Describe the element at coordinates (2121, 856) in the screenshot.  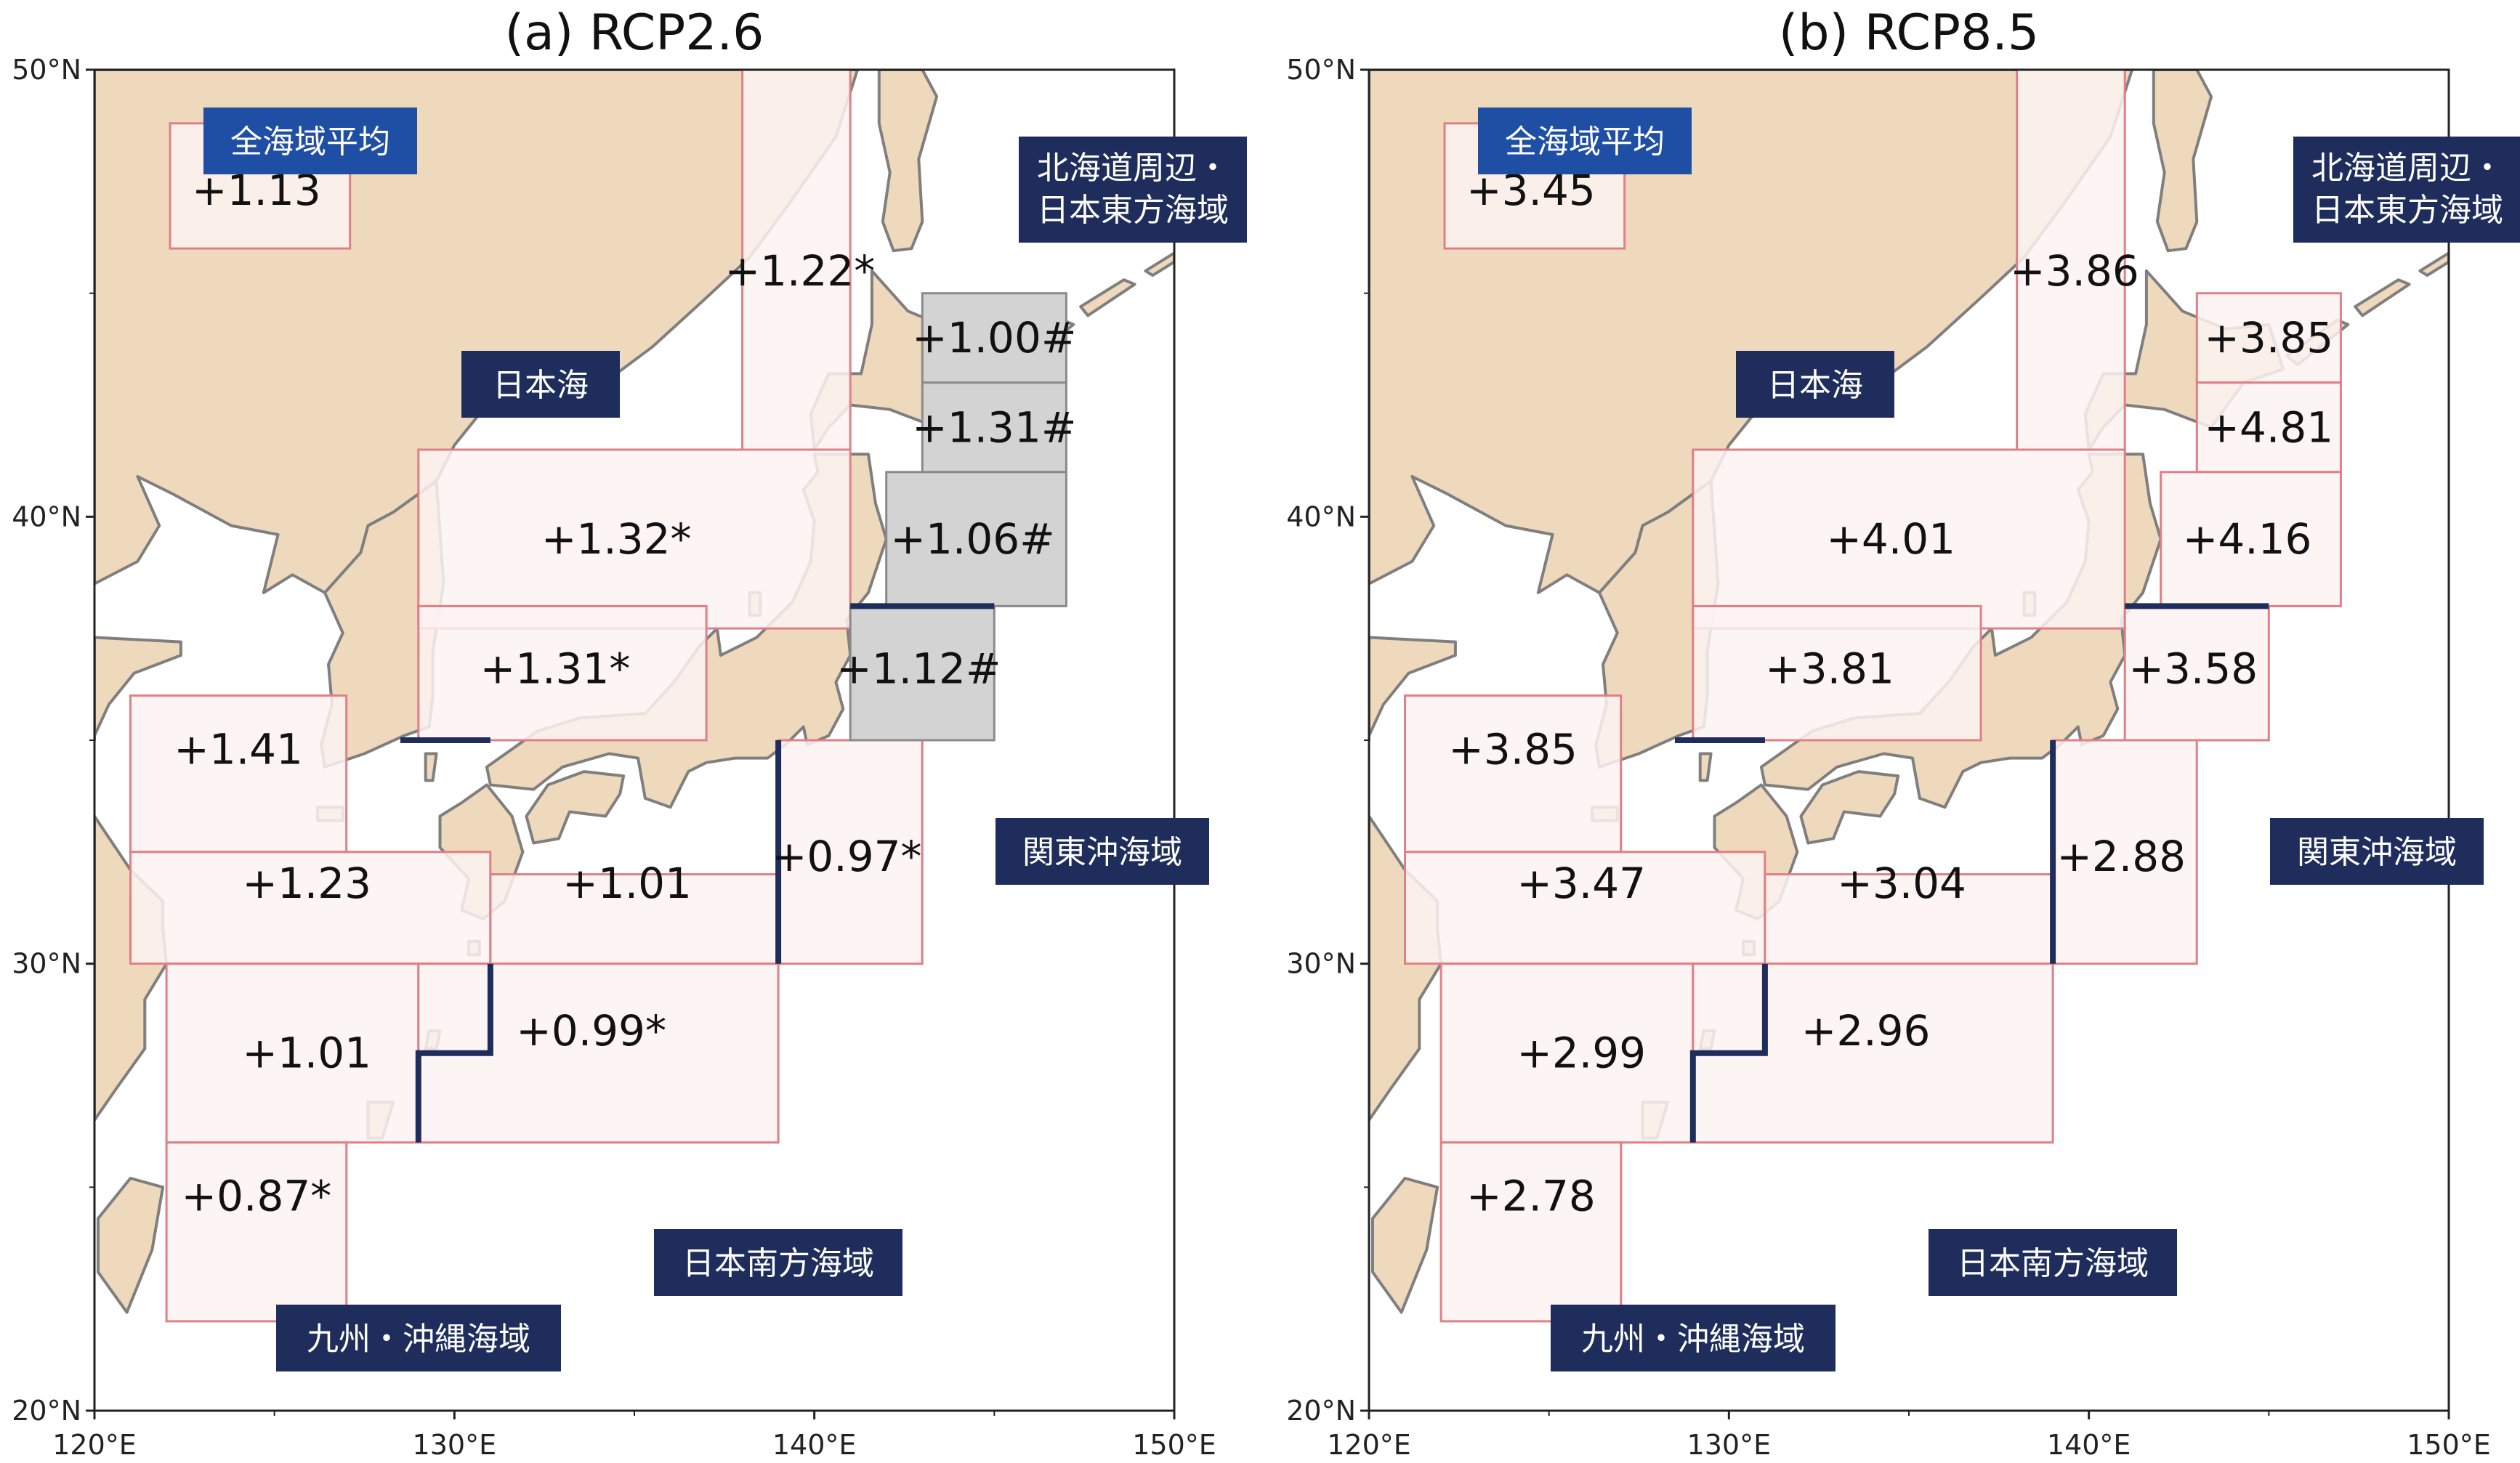
I see `value-kanto-south: +2.88` at that location.